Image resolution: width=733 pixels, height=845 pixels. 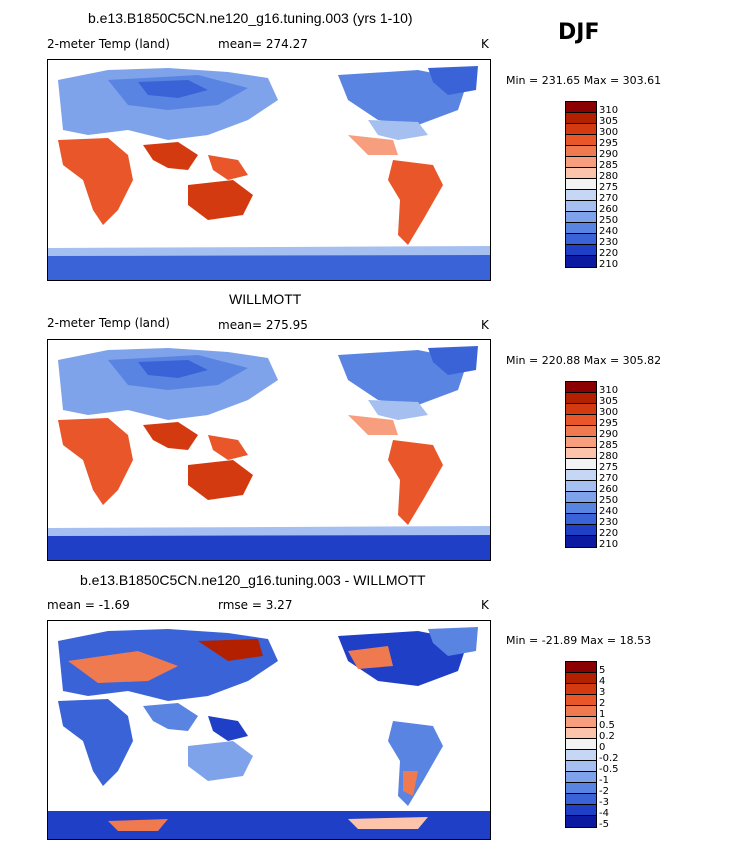 What do you see at coordinates (485, 325) in the screenshot?
I see `panel-2-units: K` at bounding box center [485, 325].